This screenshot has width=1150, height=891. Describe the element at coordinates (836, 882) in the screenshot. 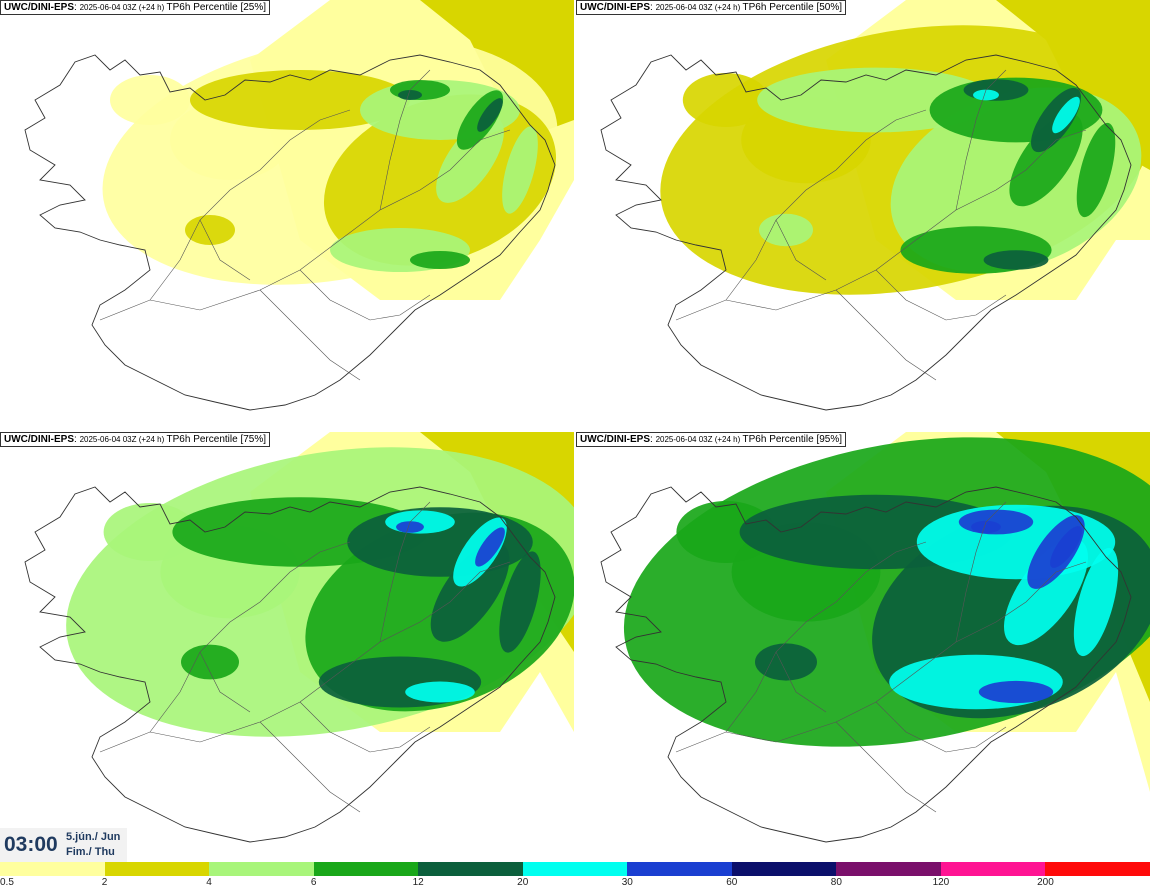

I see `colorbar-tick-label: 80` at that location.